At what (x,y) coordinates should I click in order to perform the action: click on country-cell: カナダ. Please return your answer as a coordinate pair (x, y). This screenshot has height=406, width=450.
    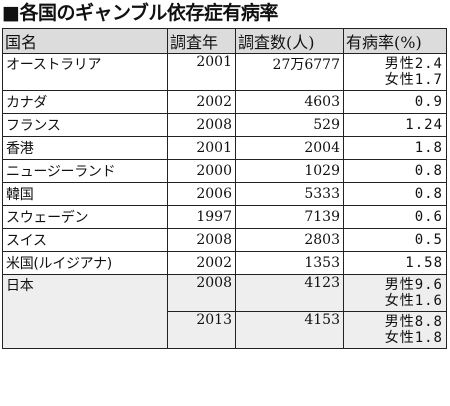
    Looking at the image, I should click on (85, 102).